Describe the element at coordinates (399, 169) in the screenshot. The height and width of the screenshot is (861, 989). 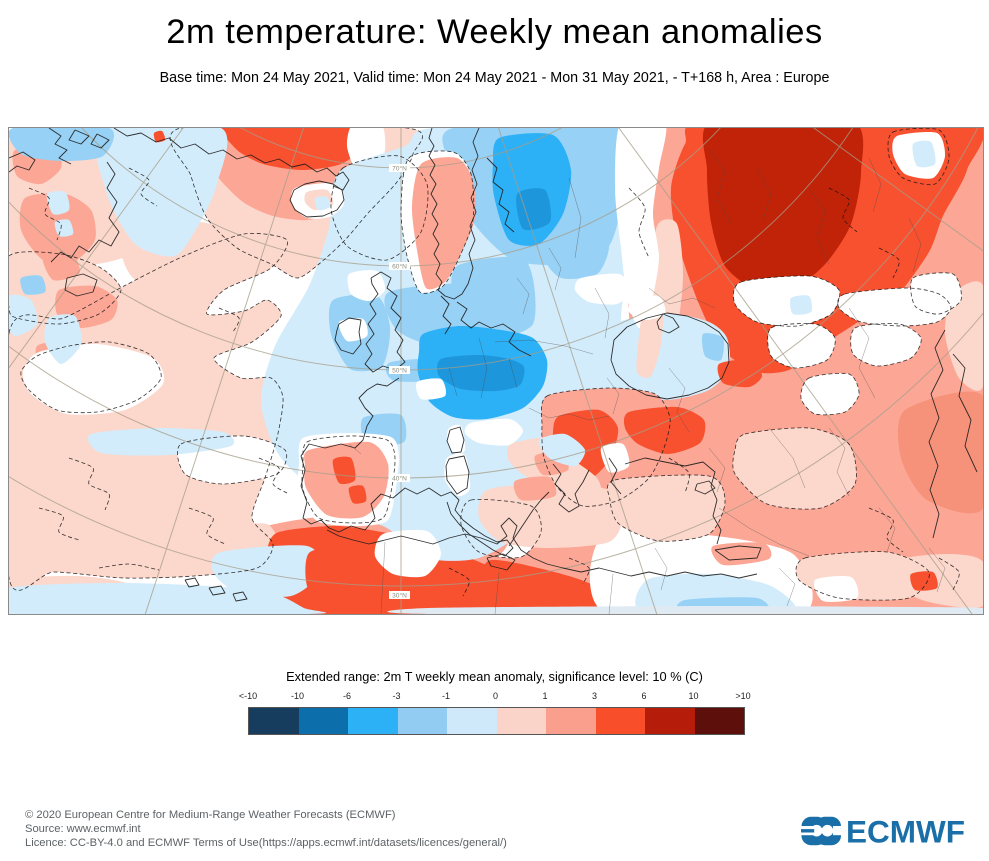
I see `svg-text: 70°N` at that location.